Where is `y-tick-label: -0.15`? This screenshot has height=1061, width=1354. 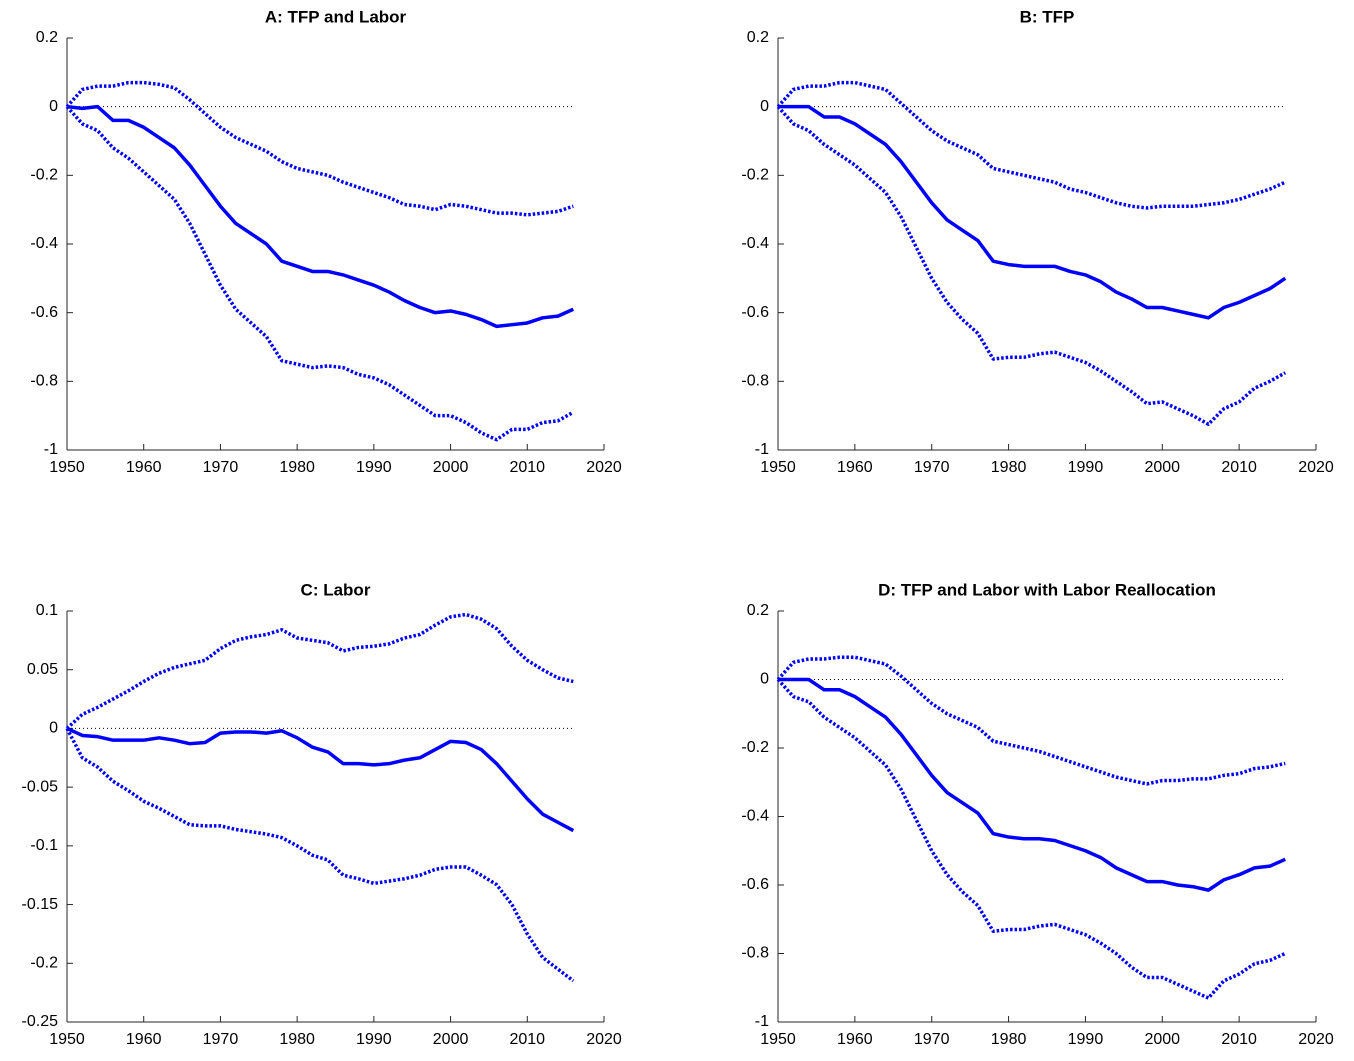 y-tick-label: -0.15 is located at coordinates (40, 904).